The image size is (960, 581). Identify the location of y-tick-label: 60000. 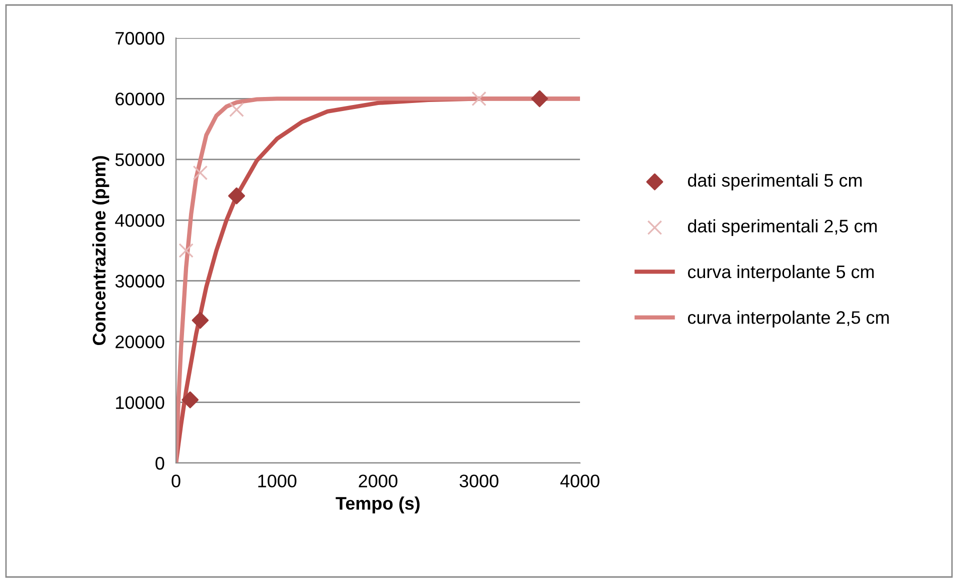
(140, 99).